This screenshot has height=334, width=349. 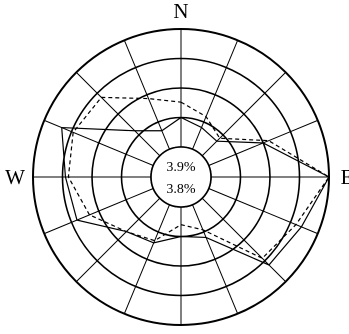 I want to click on calm-label: 3.9%, so click(x=181, y=167).